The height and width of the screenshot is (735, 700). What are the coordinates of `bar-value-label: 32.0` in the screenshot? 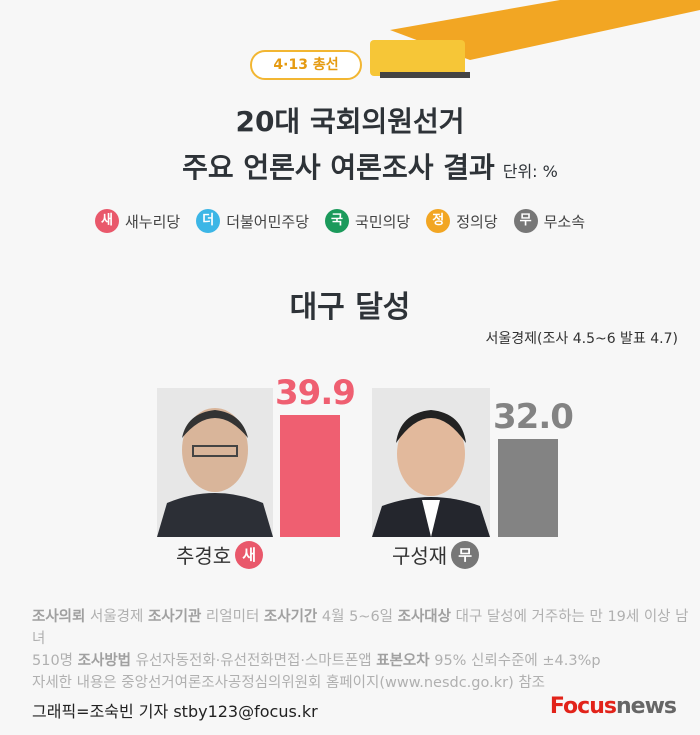 It's located at (533, 417).